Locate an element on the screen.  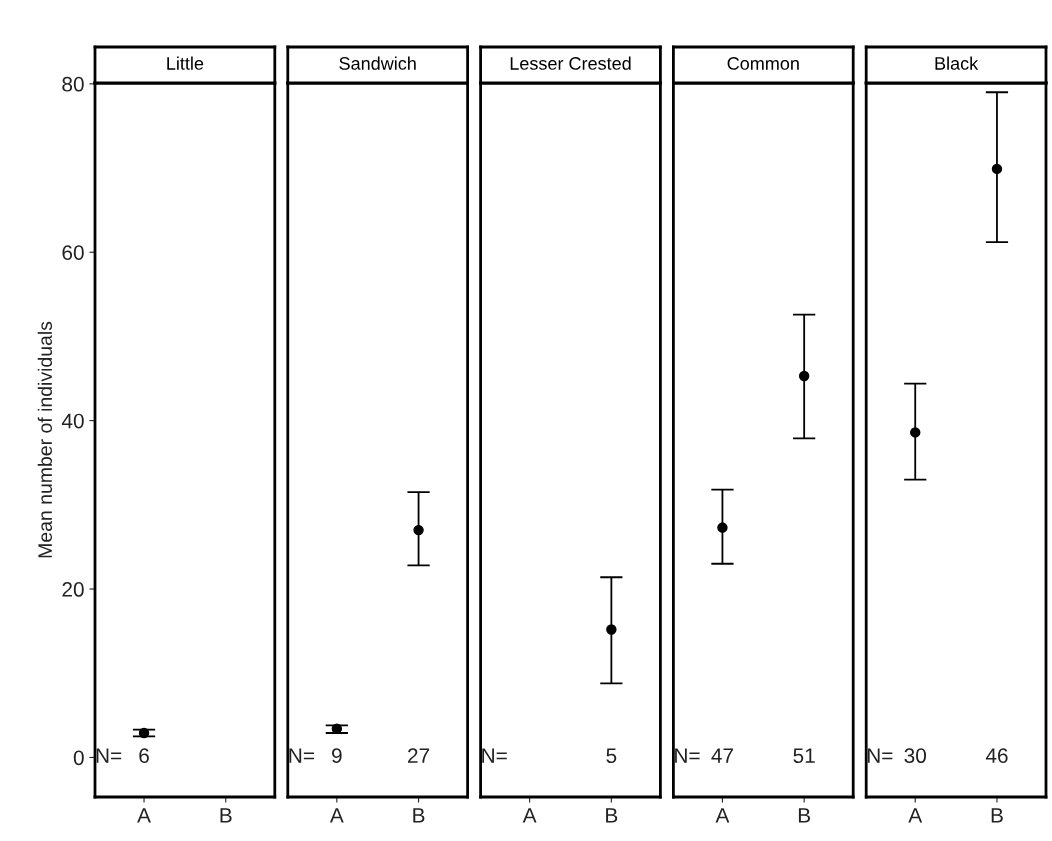
y-tick-label: 20 is located at coordinates (73, 589).